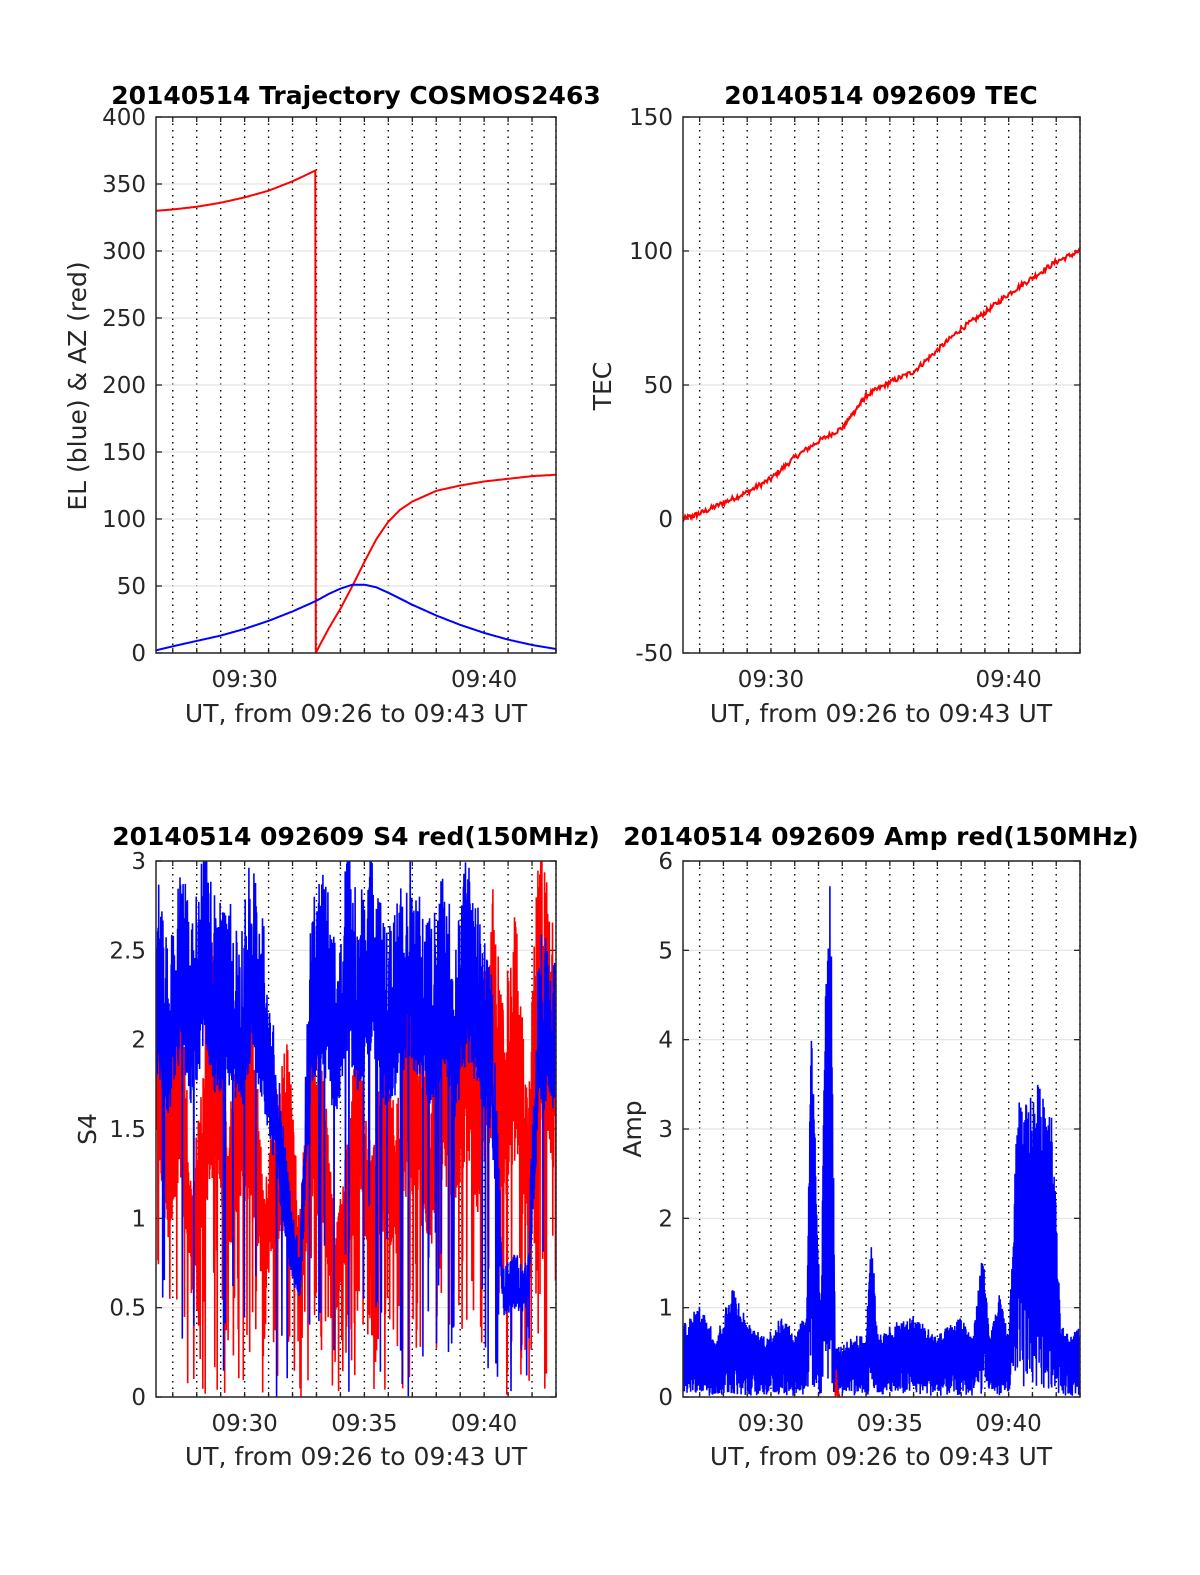  What do you see at coordinates (124, 453) in the screenshot?
I see `trajectory-ytick-label: 150` at bounding box center [124, 453].